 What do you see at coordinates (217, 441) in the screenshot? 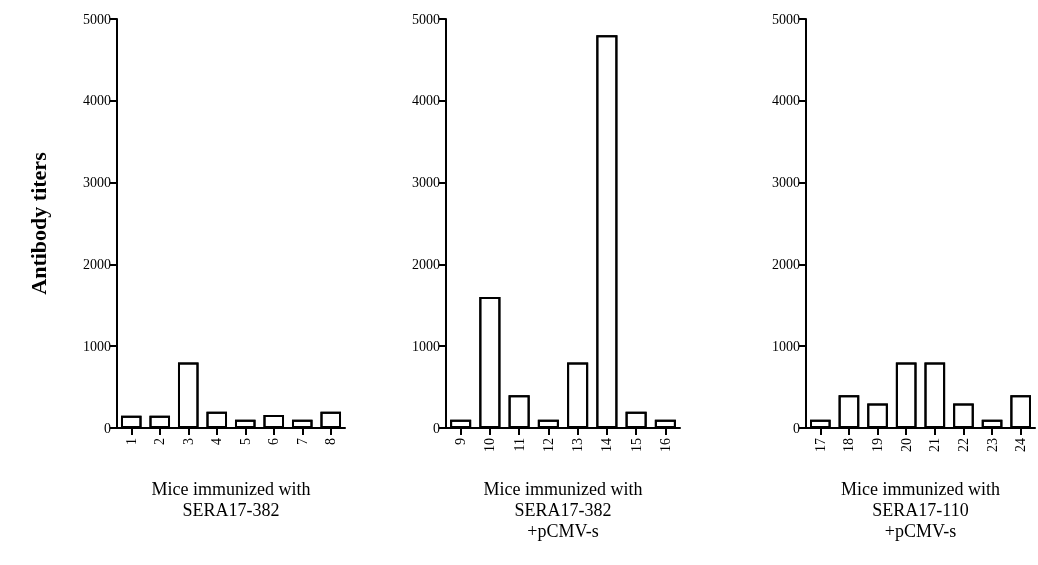
I see `x-tick-label: 4` at bounding box center [217, 441].